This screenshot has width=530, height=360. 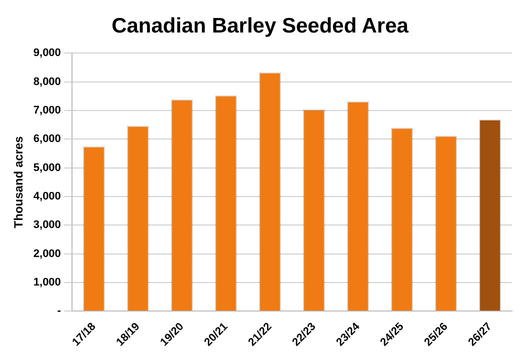 What do you see at coordinates (47, 225) in the screenshot?
I see `y-tick-label: 3,000` at bounding box center [47, 225].